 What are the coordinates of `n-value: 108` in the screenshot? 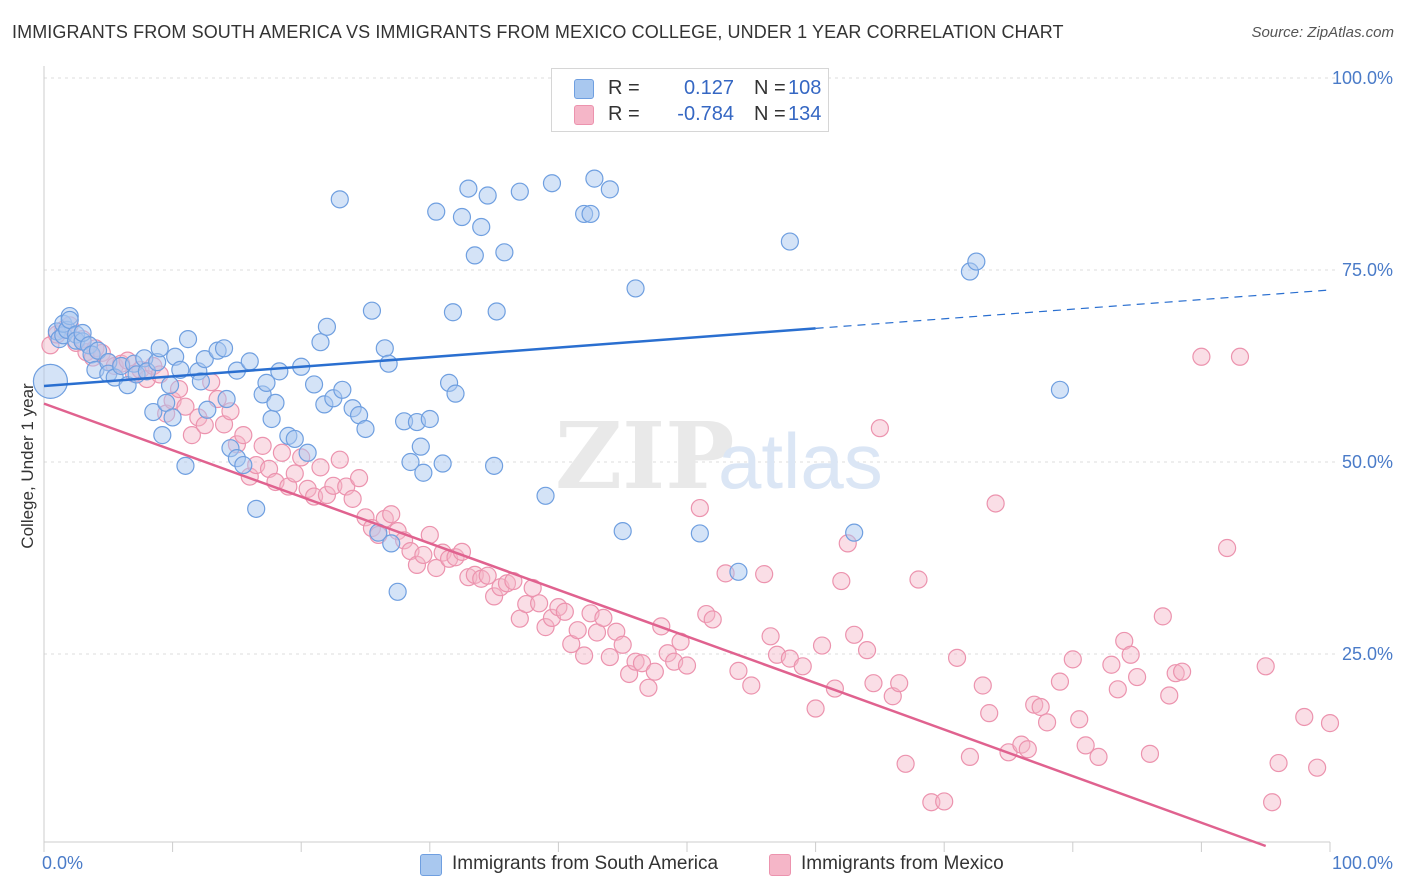 It's located at (805, 88).